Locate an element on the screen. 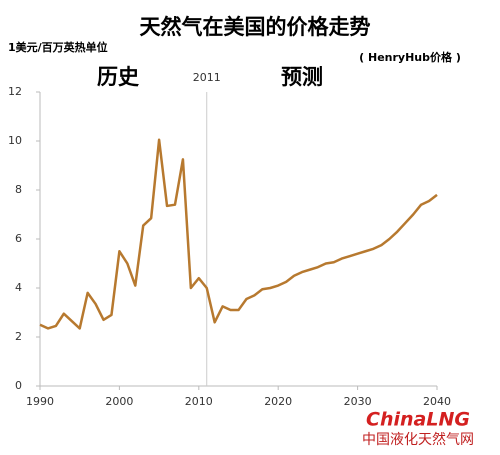  watermark-site: 中国液化天然气网 is located at coordinates (418, 439).